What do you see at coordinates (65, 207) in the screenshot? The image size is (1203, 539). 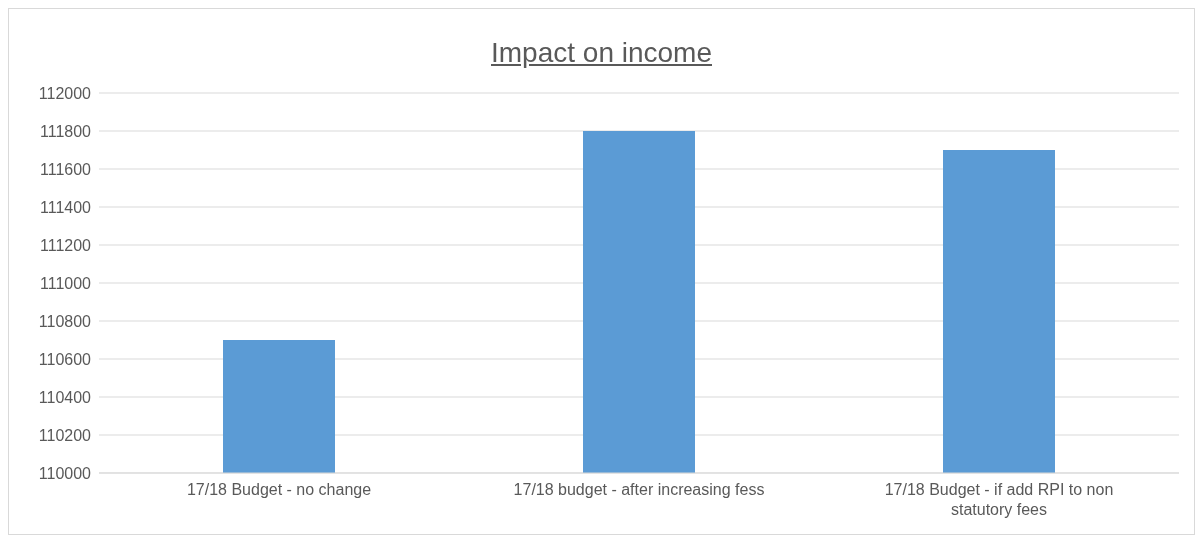 I see `y-tick-label: 111400` at bounding box center [65, 207].